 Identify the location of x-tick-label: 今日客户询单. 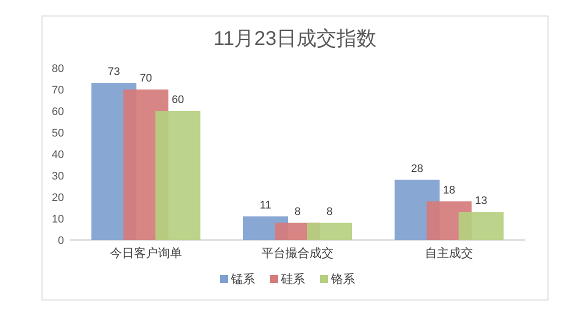
(146, 253).